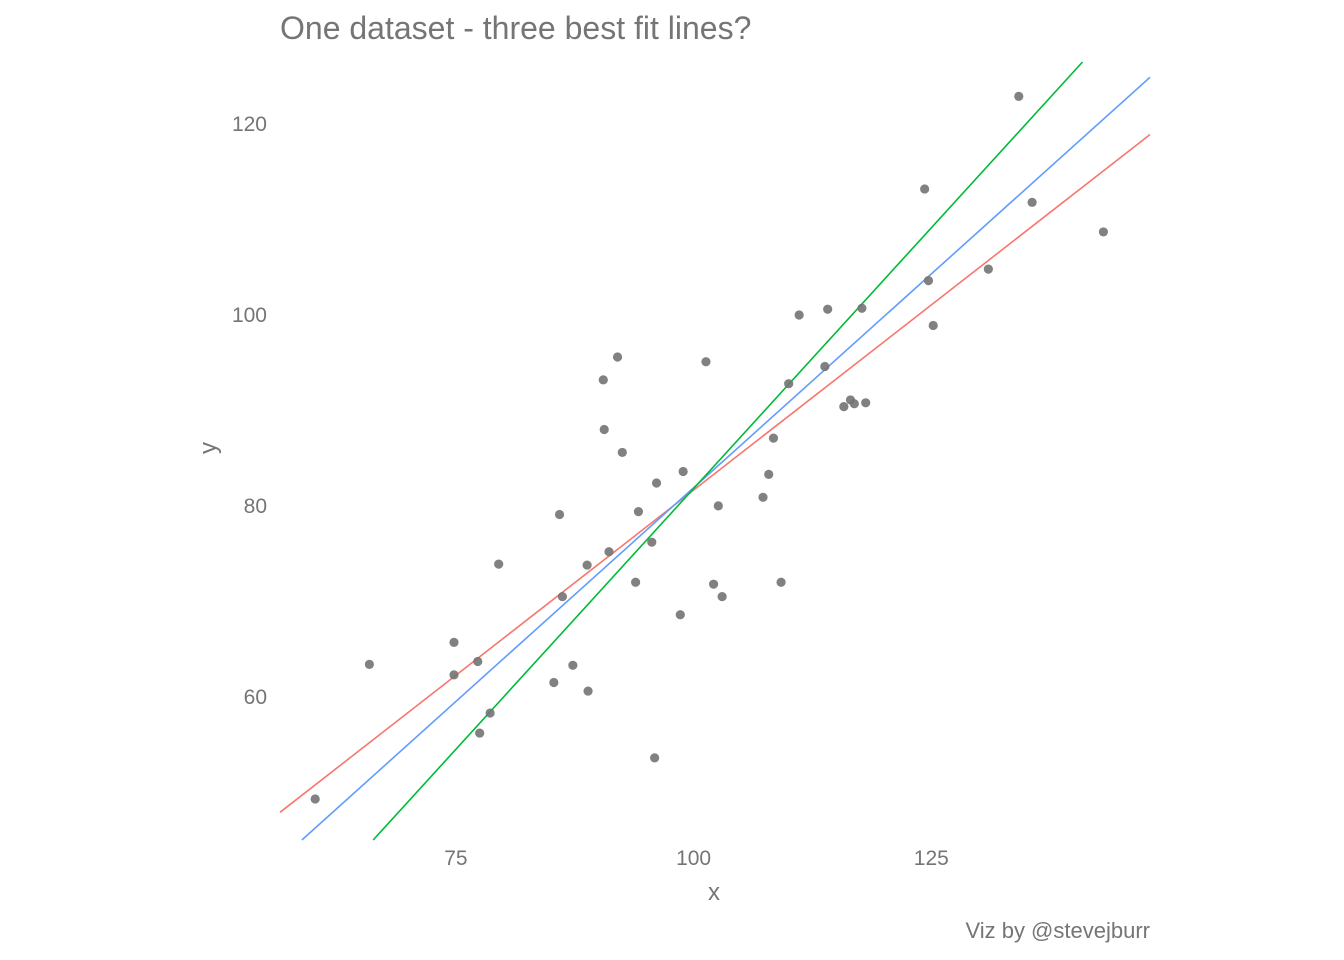 The width and height of the screenshot is (1344, 960). I want to click on y-axis-title: y, so click(208, 448).